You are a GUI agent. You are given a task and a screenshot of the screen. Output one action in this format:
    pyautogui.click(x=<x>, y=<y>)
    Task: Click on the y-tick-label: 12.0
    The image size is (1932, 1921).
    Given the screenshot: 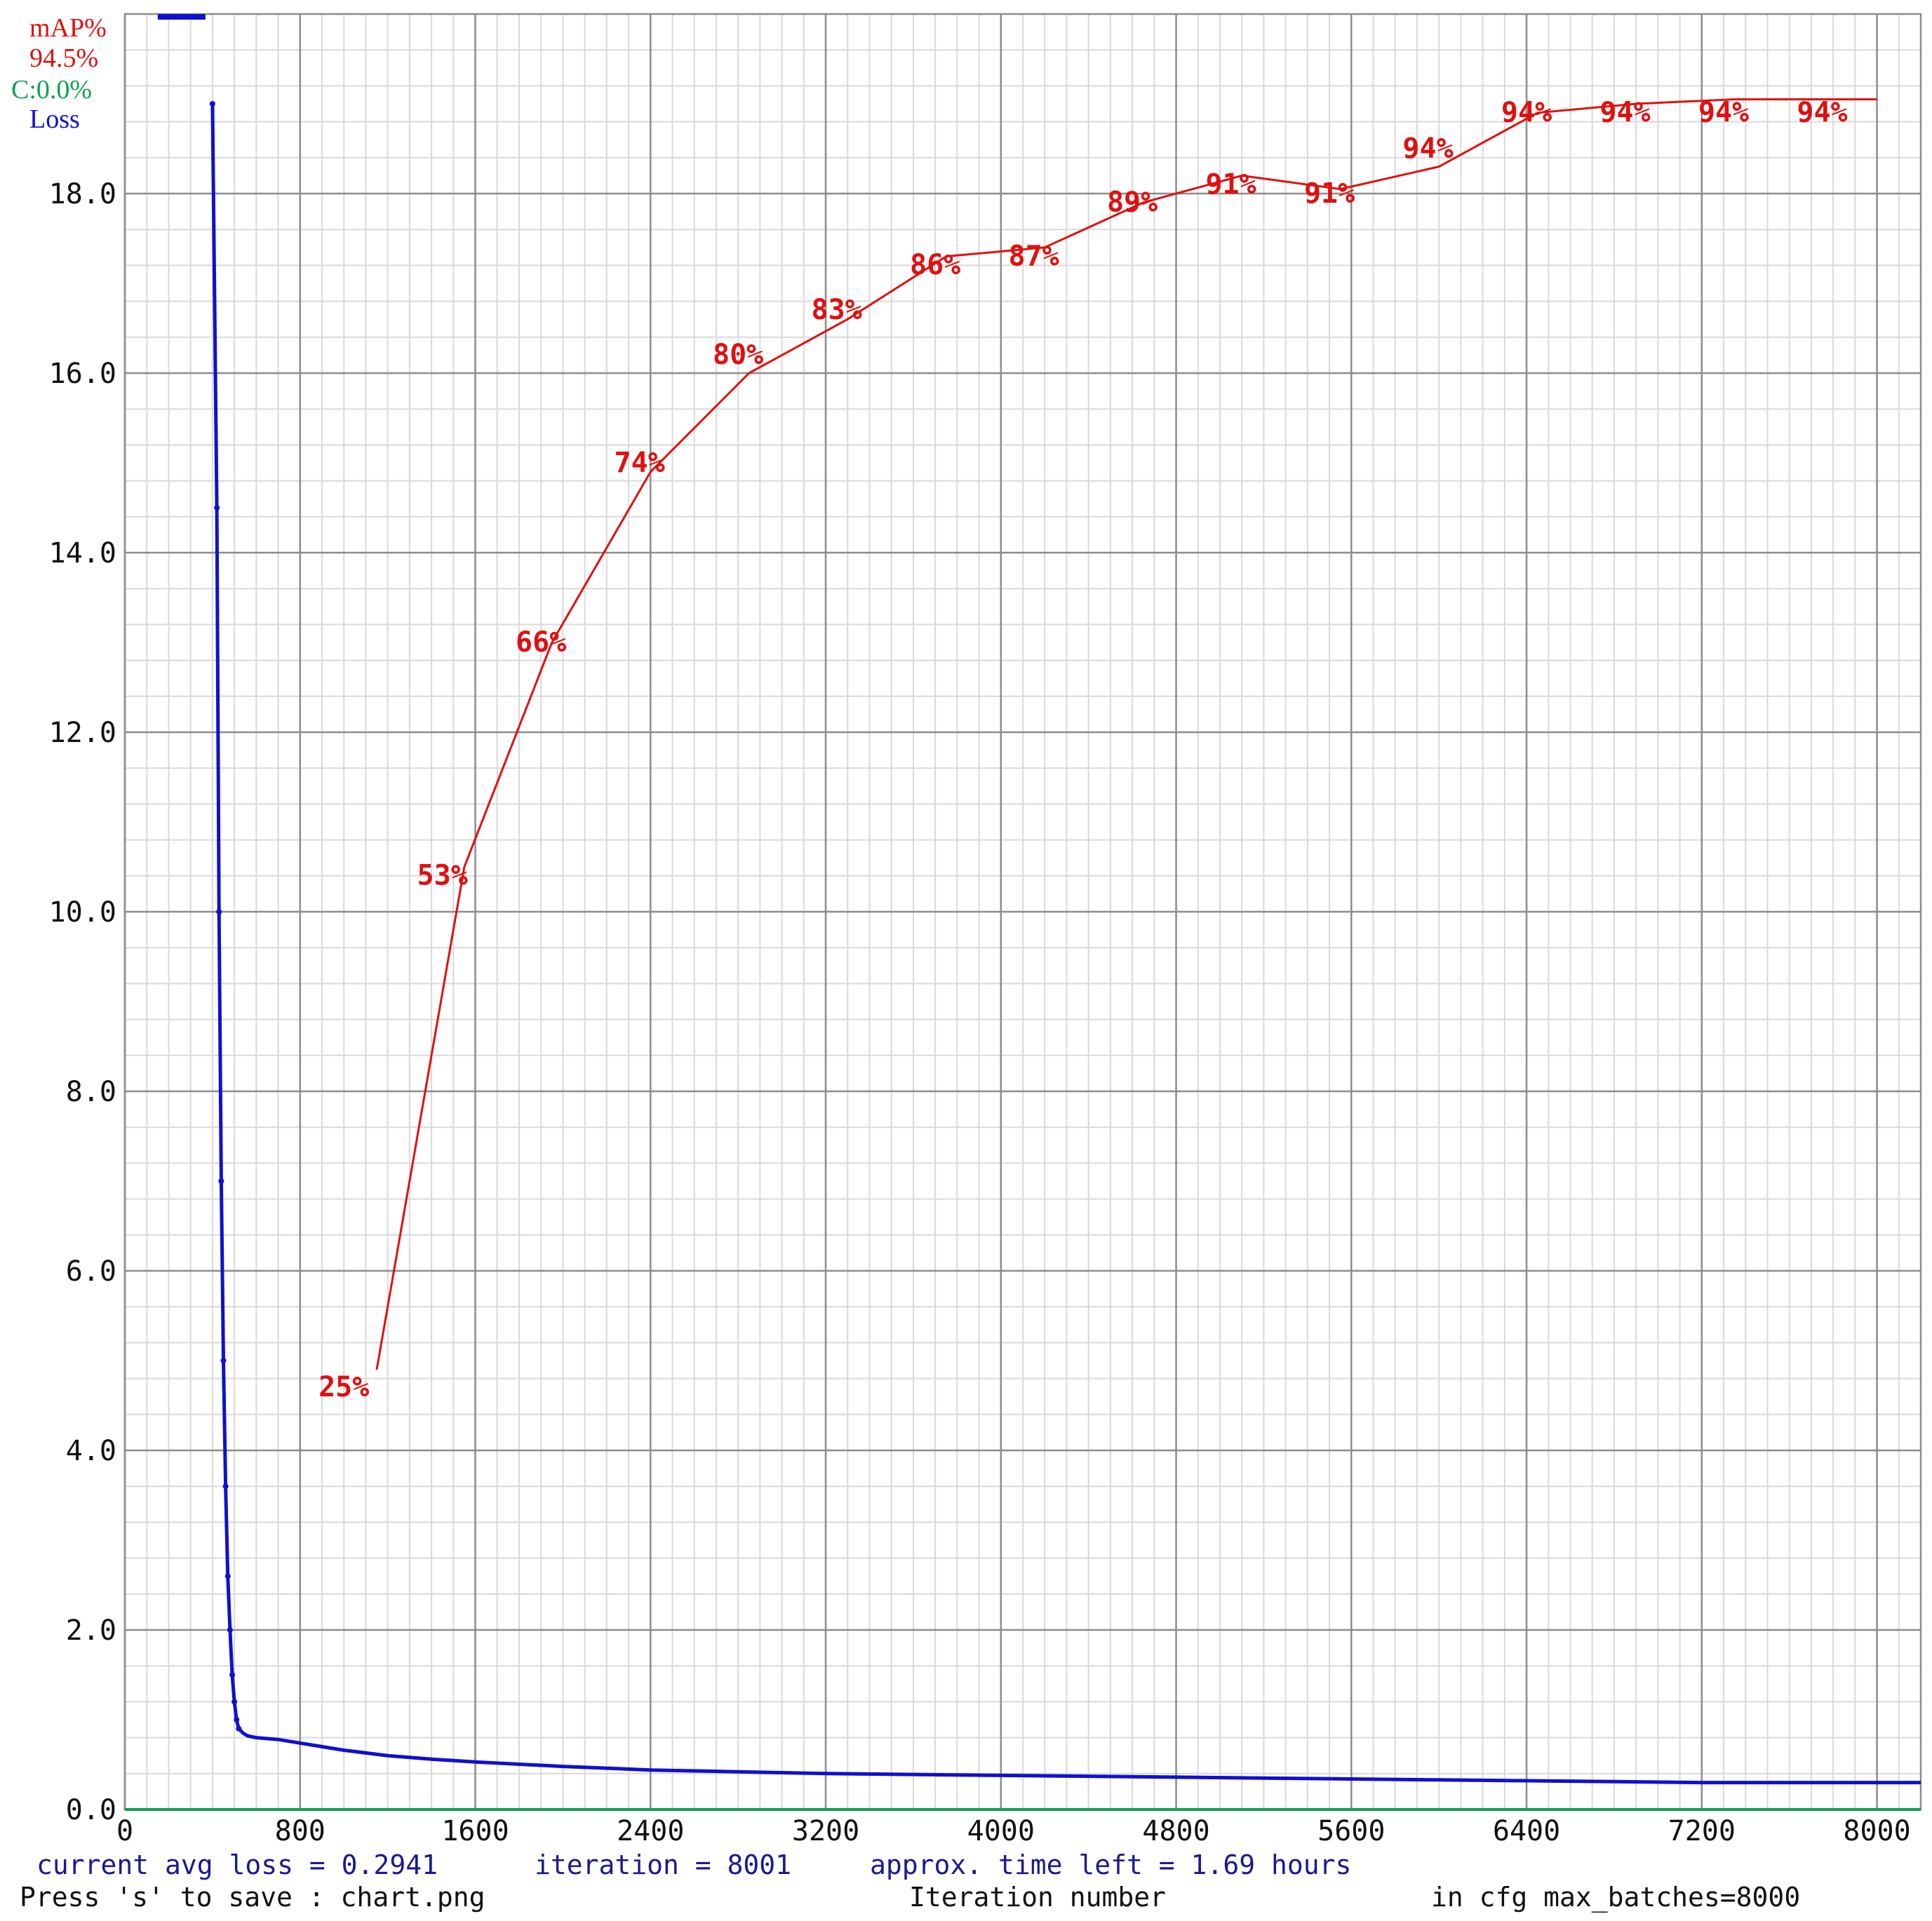 What is the action you would take?
    pyautogui.click(x=82, y=733)
    